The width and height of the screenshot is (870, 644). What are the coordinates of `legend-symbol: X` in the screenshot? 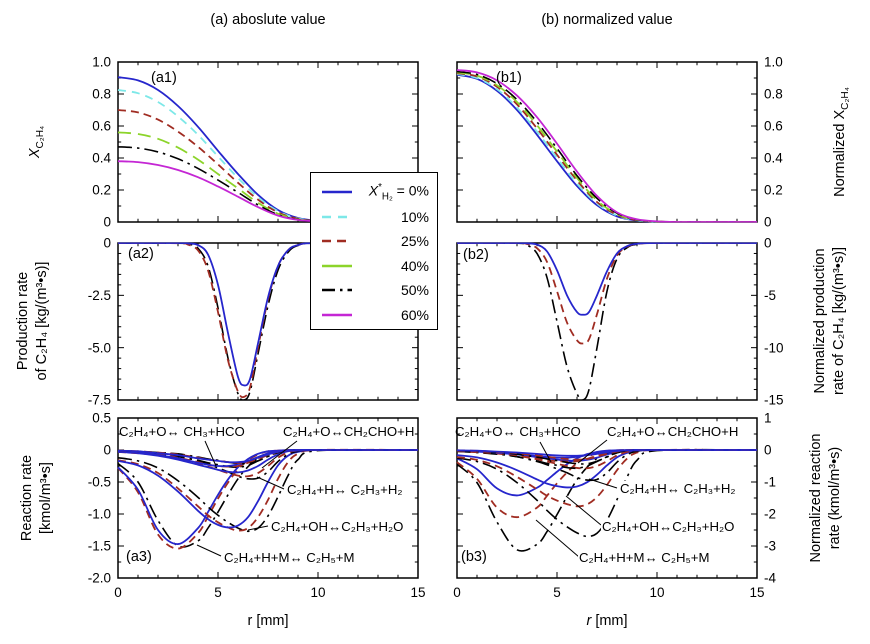 It's located at (373, 190).